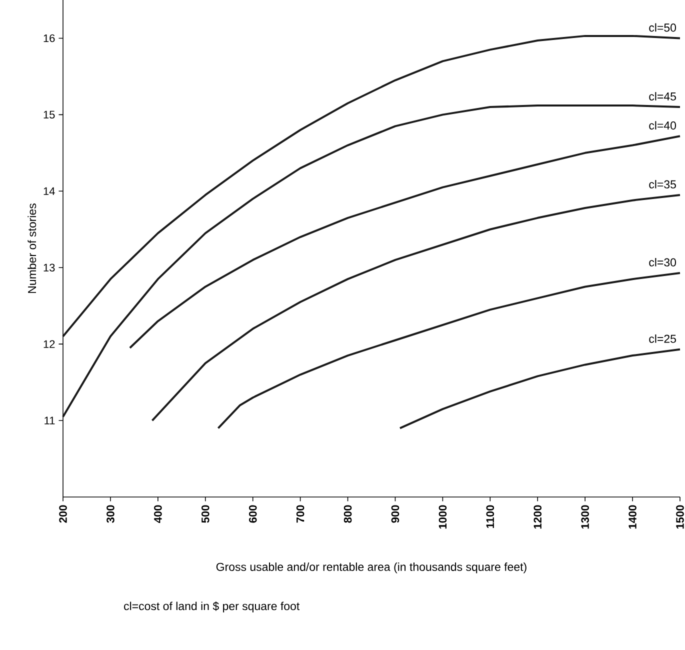  What do you see at coordinates (585, 517) in the screenshot?
I see `x-tick-label: 1300` at bounding box center [585, 517].